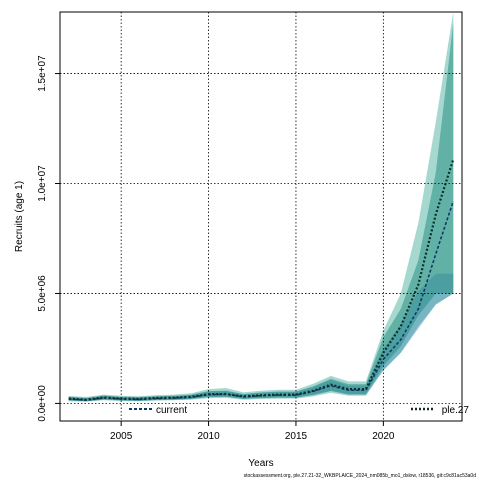  Describe the element at coordinates (42, 73) in the screenshot. I see `y-tick-label: 1.5e+07` at that location.